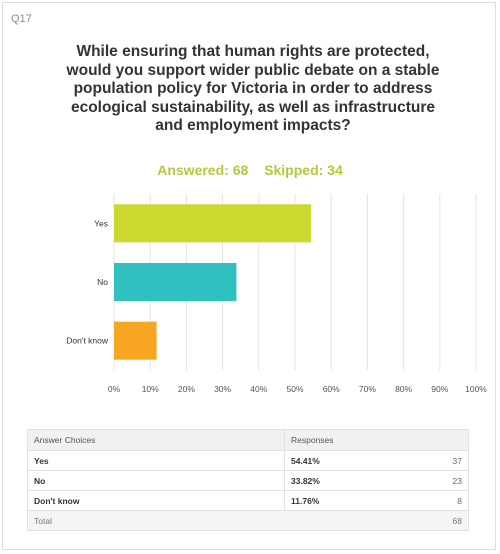  I want to click on x-tick-label: 100%, so click(476, 389).